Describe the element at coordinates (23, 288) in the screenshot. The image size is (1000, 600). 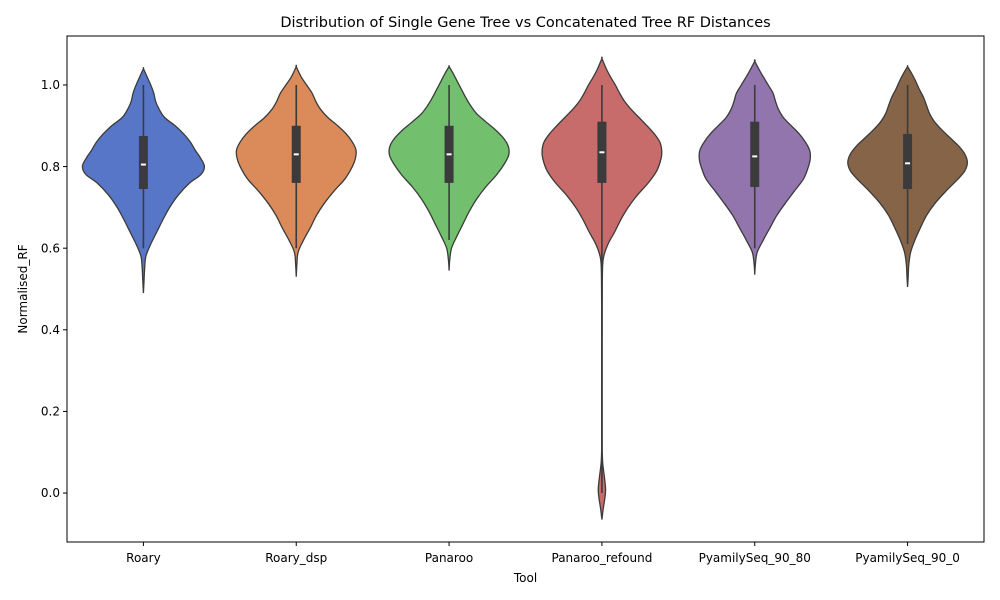
I see `y-axis-label: Normalised_RF` at that location.